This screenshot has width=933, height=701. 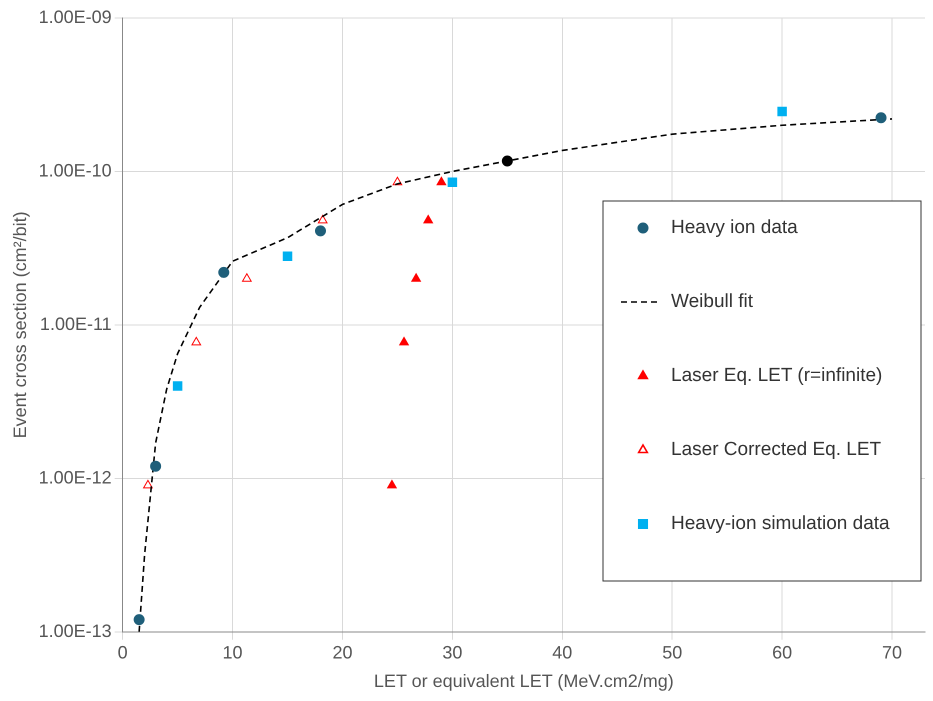 I want to click on y-tick-label: 1.00E-11, so click(x=76, y=324).